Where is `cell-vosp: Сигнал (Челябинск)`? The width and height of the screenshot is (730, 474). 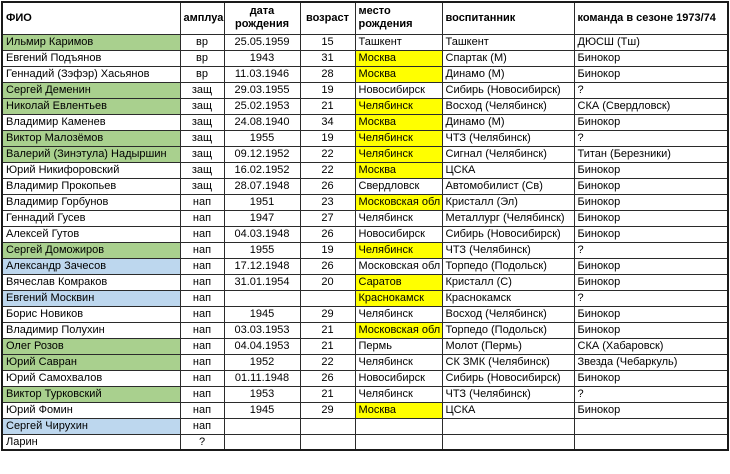 cell-vosp: Сигнал (Челябинск) is located at coordinates (508, 154).